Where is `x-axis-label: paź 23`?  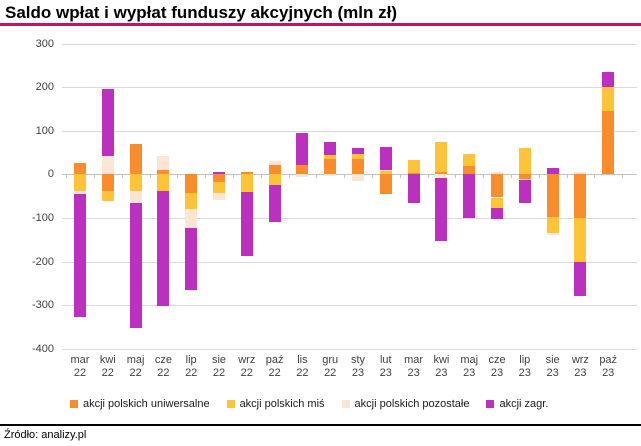 x-axis-label: paź 23 is located at coordinates (608, 366).